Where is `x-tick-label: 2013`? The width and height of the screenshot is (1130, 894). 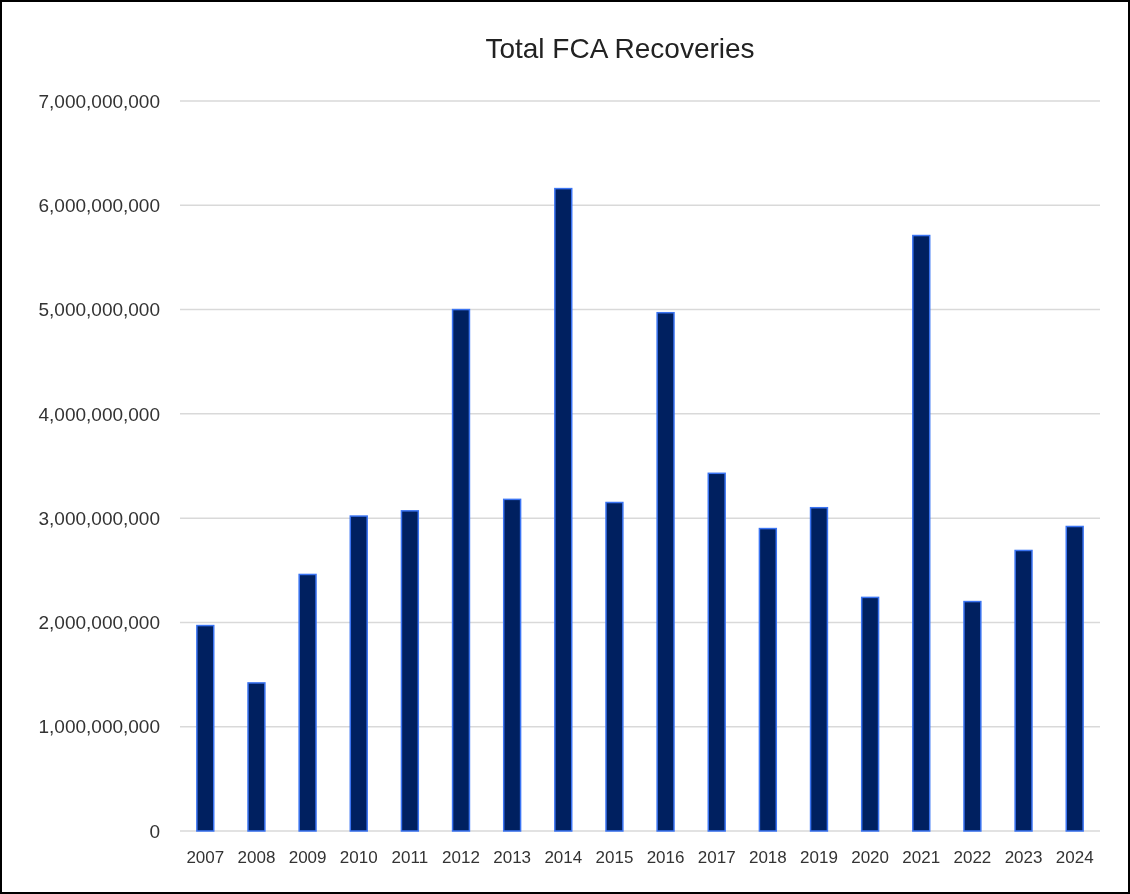
x-tick-label: 2013 is located at coordinates (512, 857).